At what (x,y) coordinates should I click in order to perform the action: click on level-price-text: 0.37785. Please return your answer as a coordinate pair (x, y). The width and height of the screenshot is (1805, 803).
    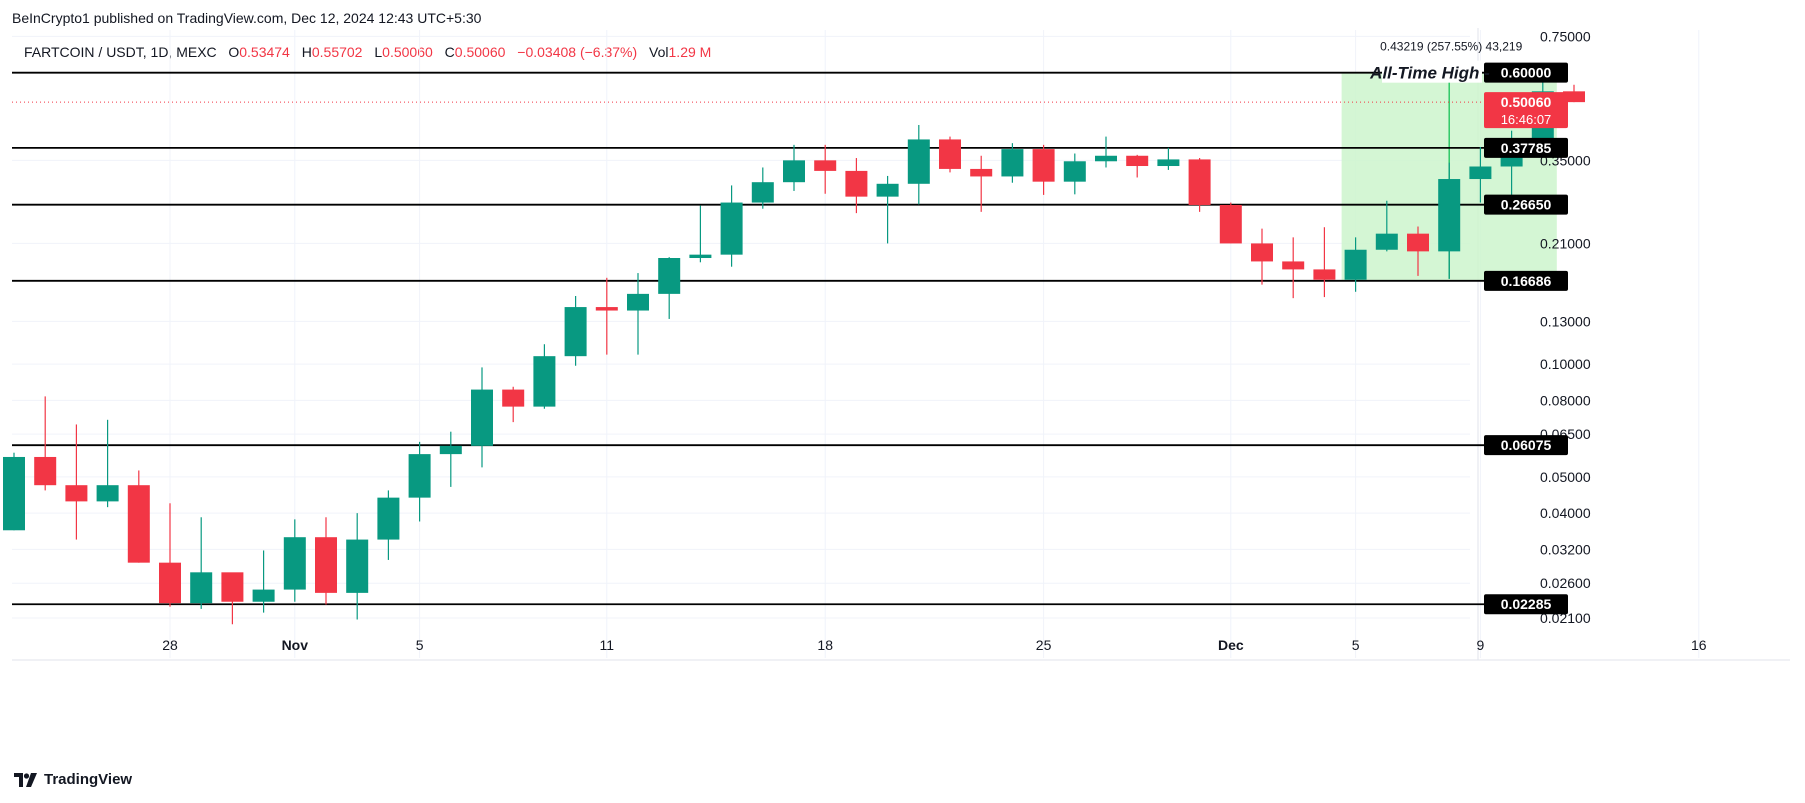
    Looking at the image, I should click on (1526, 148).